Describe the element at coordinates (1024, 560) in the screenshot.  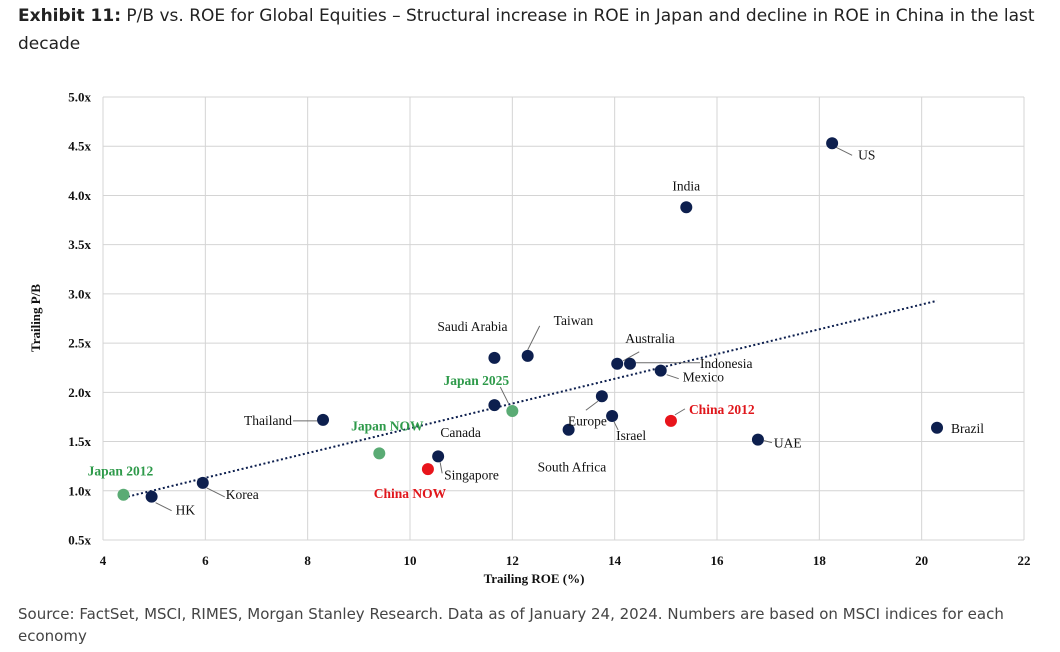
I see `x-tick-label: 22` at that location.